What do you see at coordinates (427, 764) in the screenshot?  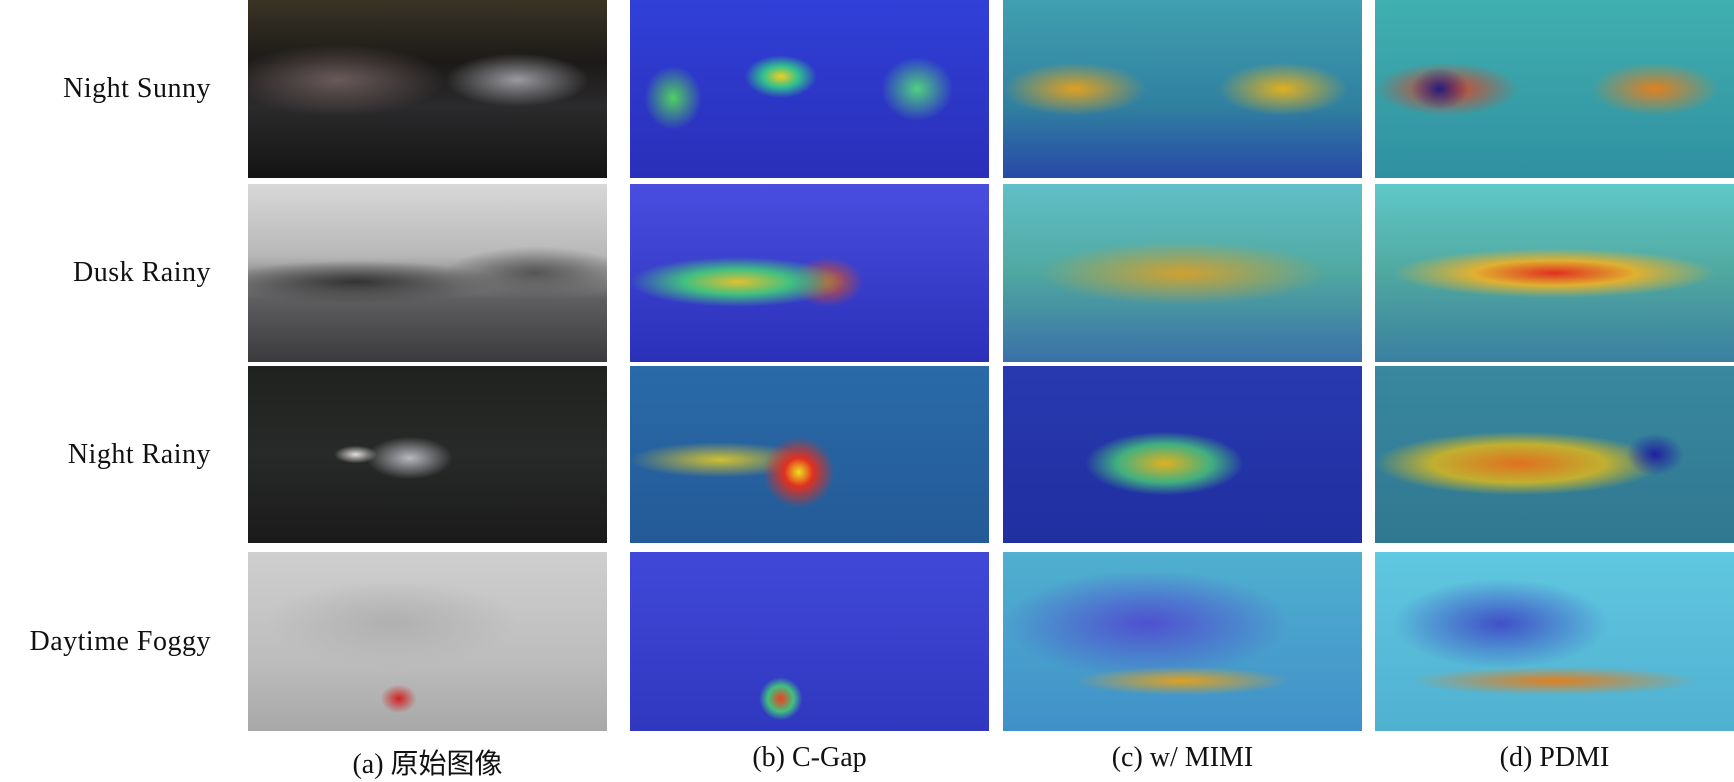 I see `column-caption: (a) 原始图像` at bounding box center [427, 764].